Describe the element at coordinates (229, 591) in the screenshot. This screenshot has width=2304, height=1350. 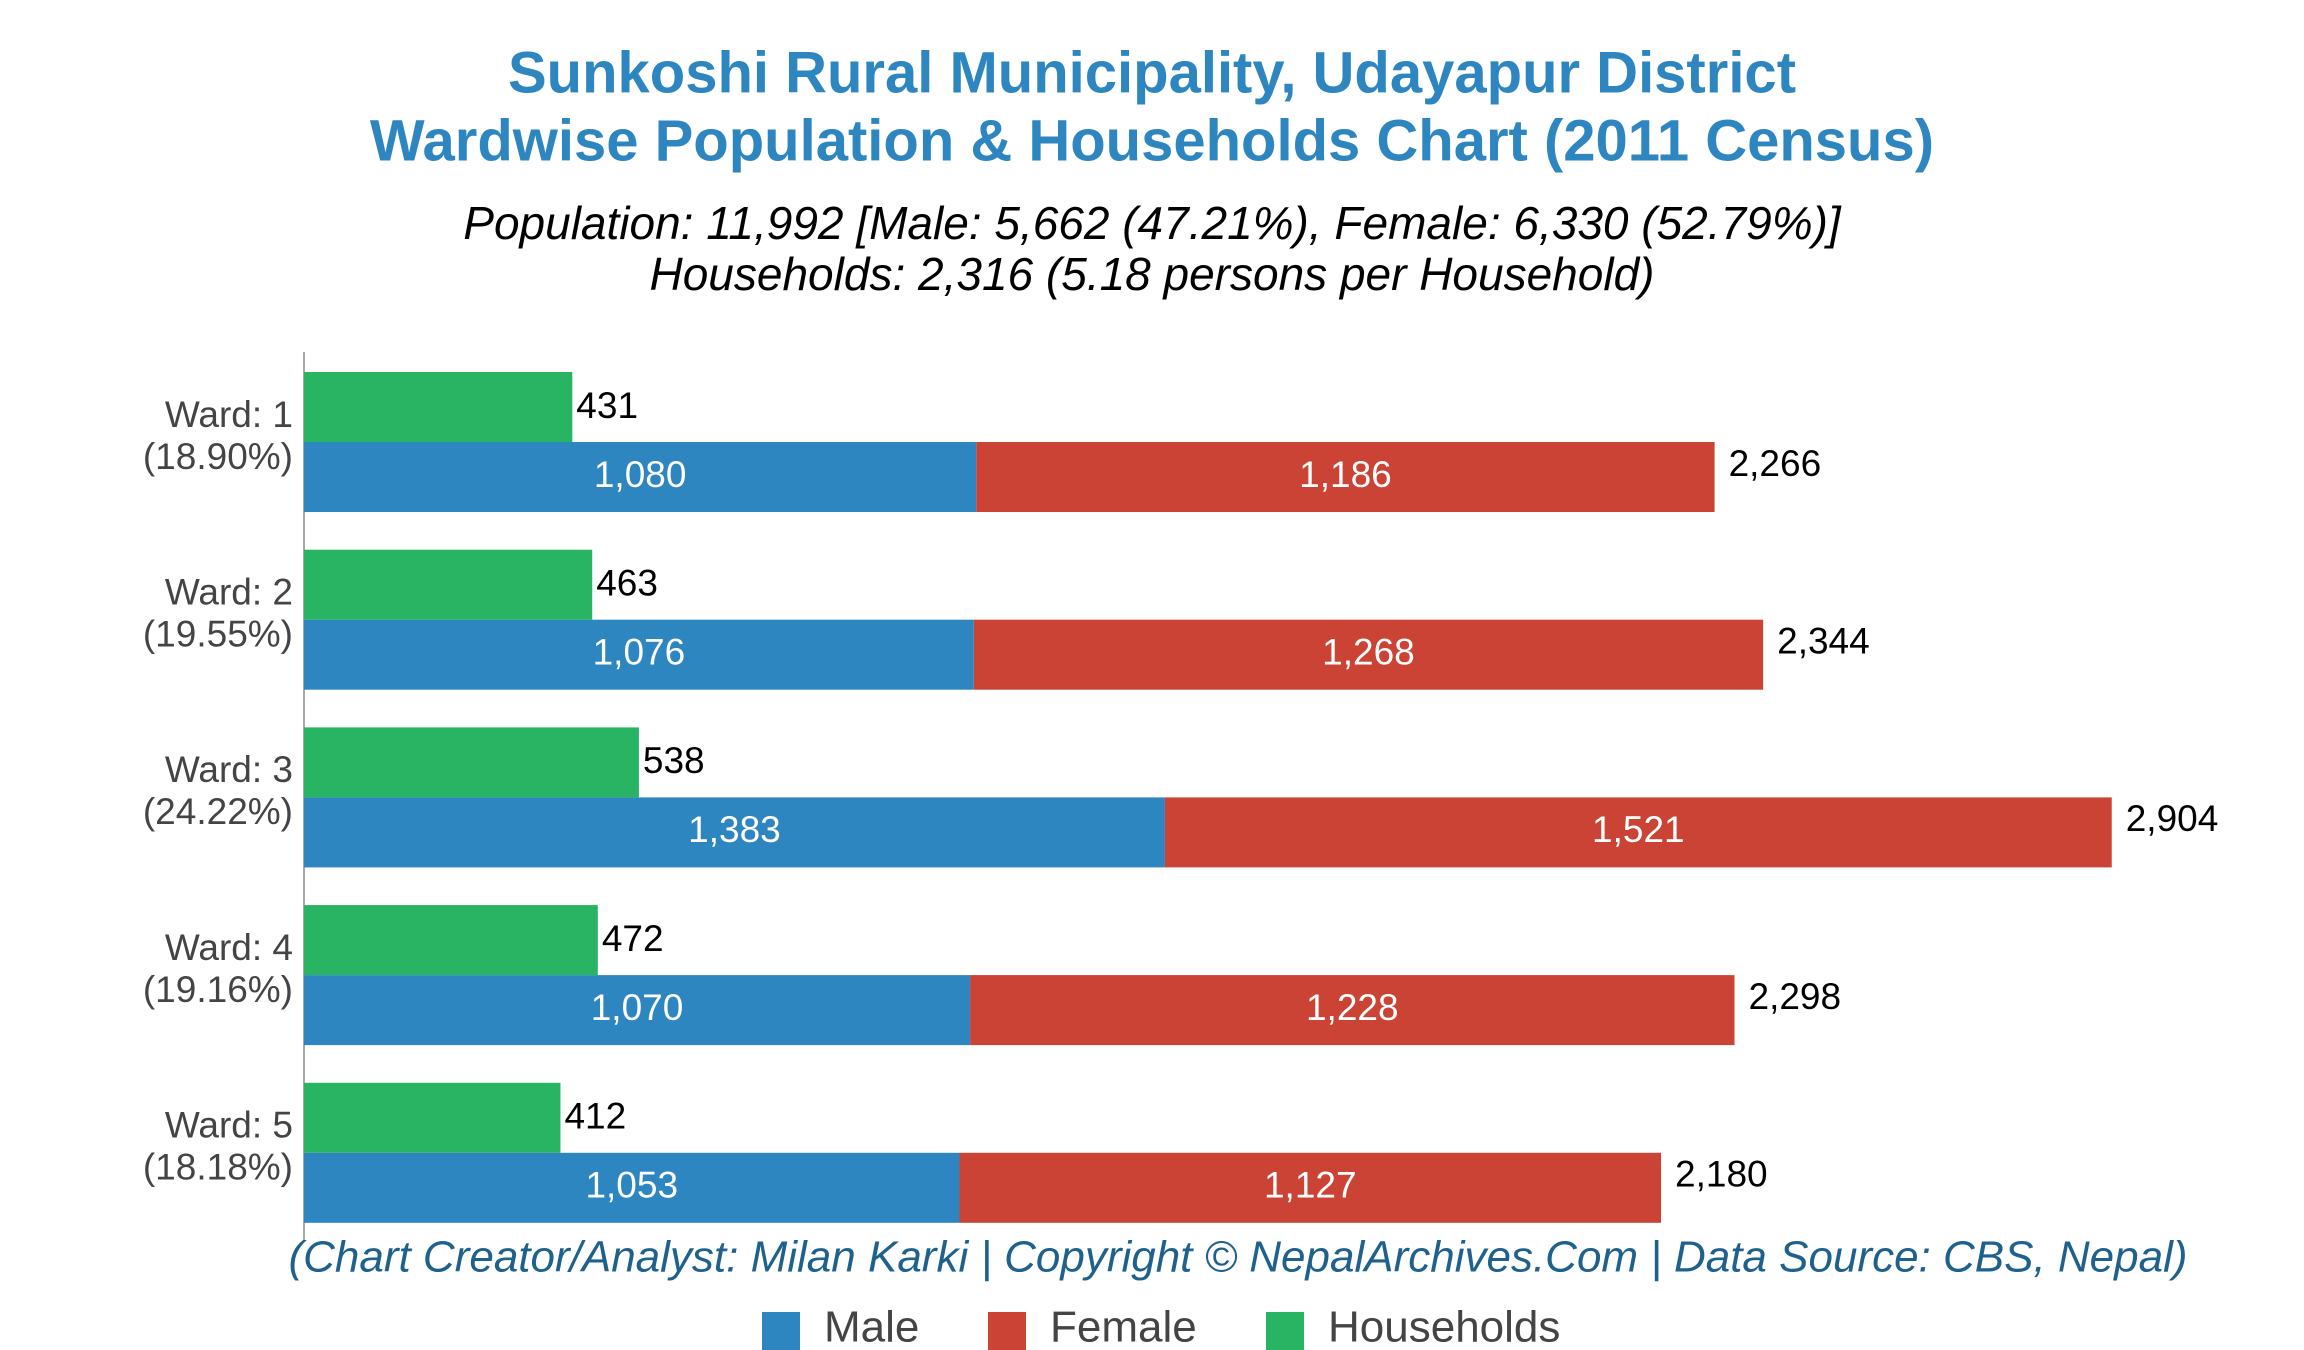
I see `category-label: Ward: 2` at that location.